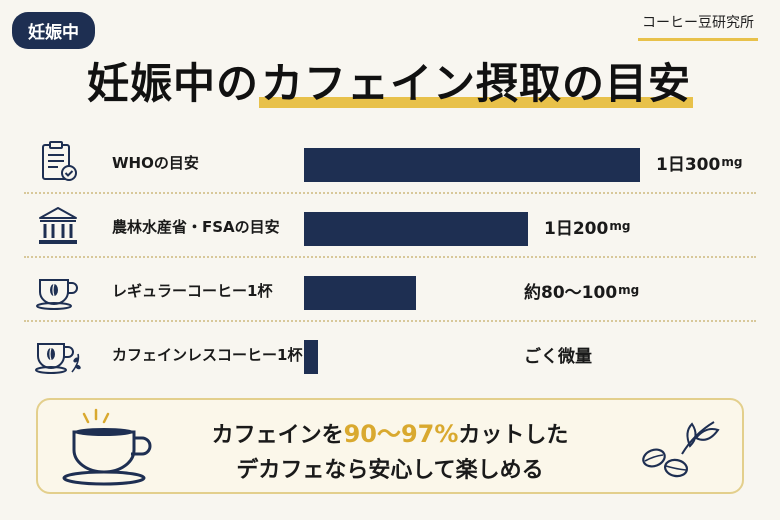 Image resolution: width=780 pixels, height=520 pixels. Describe the element at coordinates (698, 25) in the screenshot. I see `brand-label: コーヒー豆研究所` at that location.